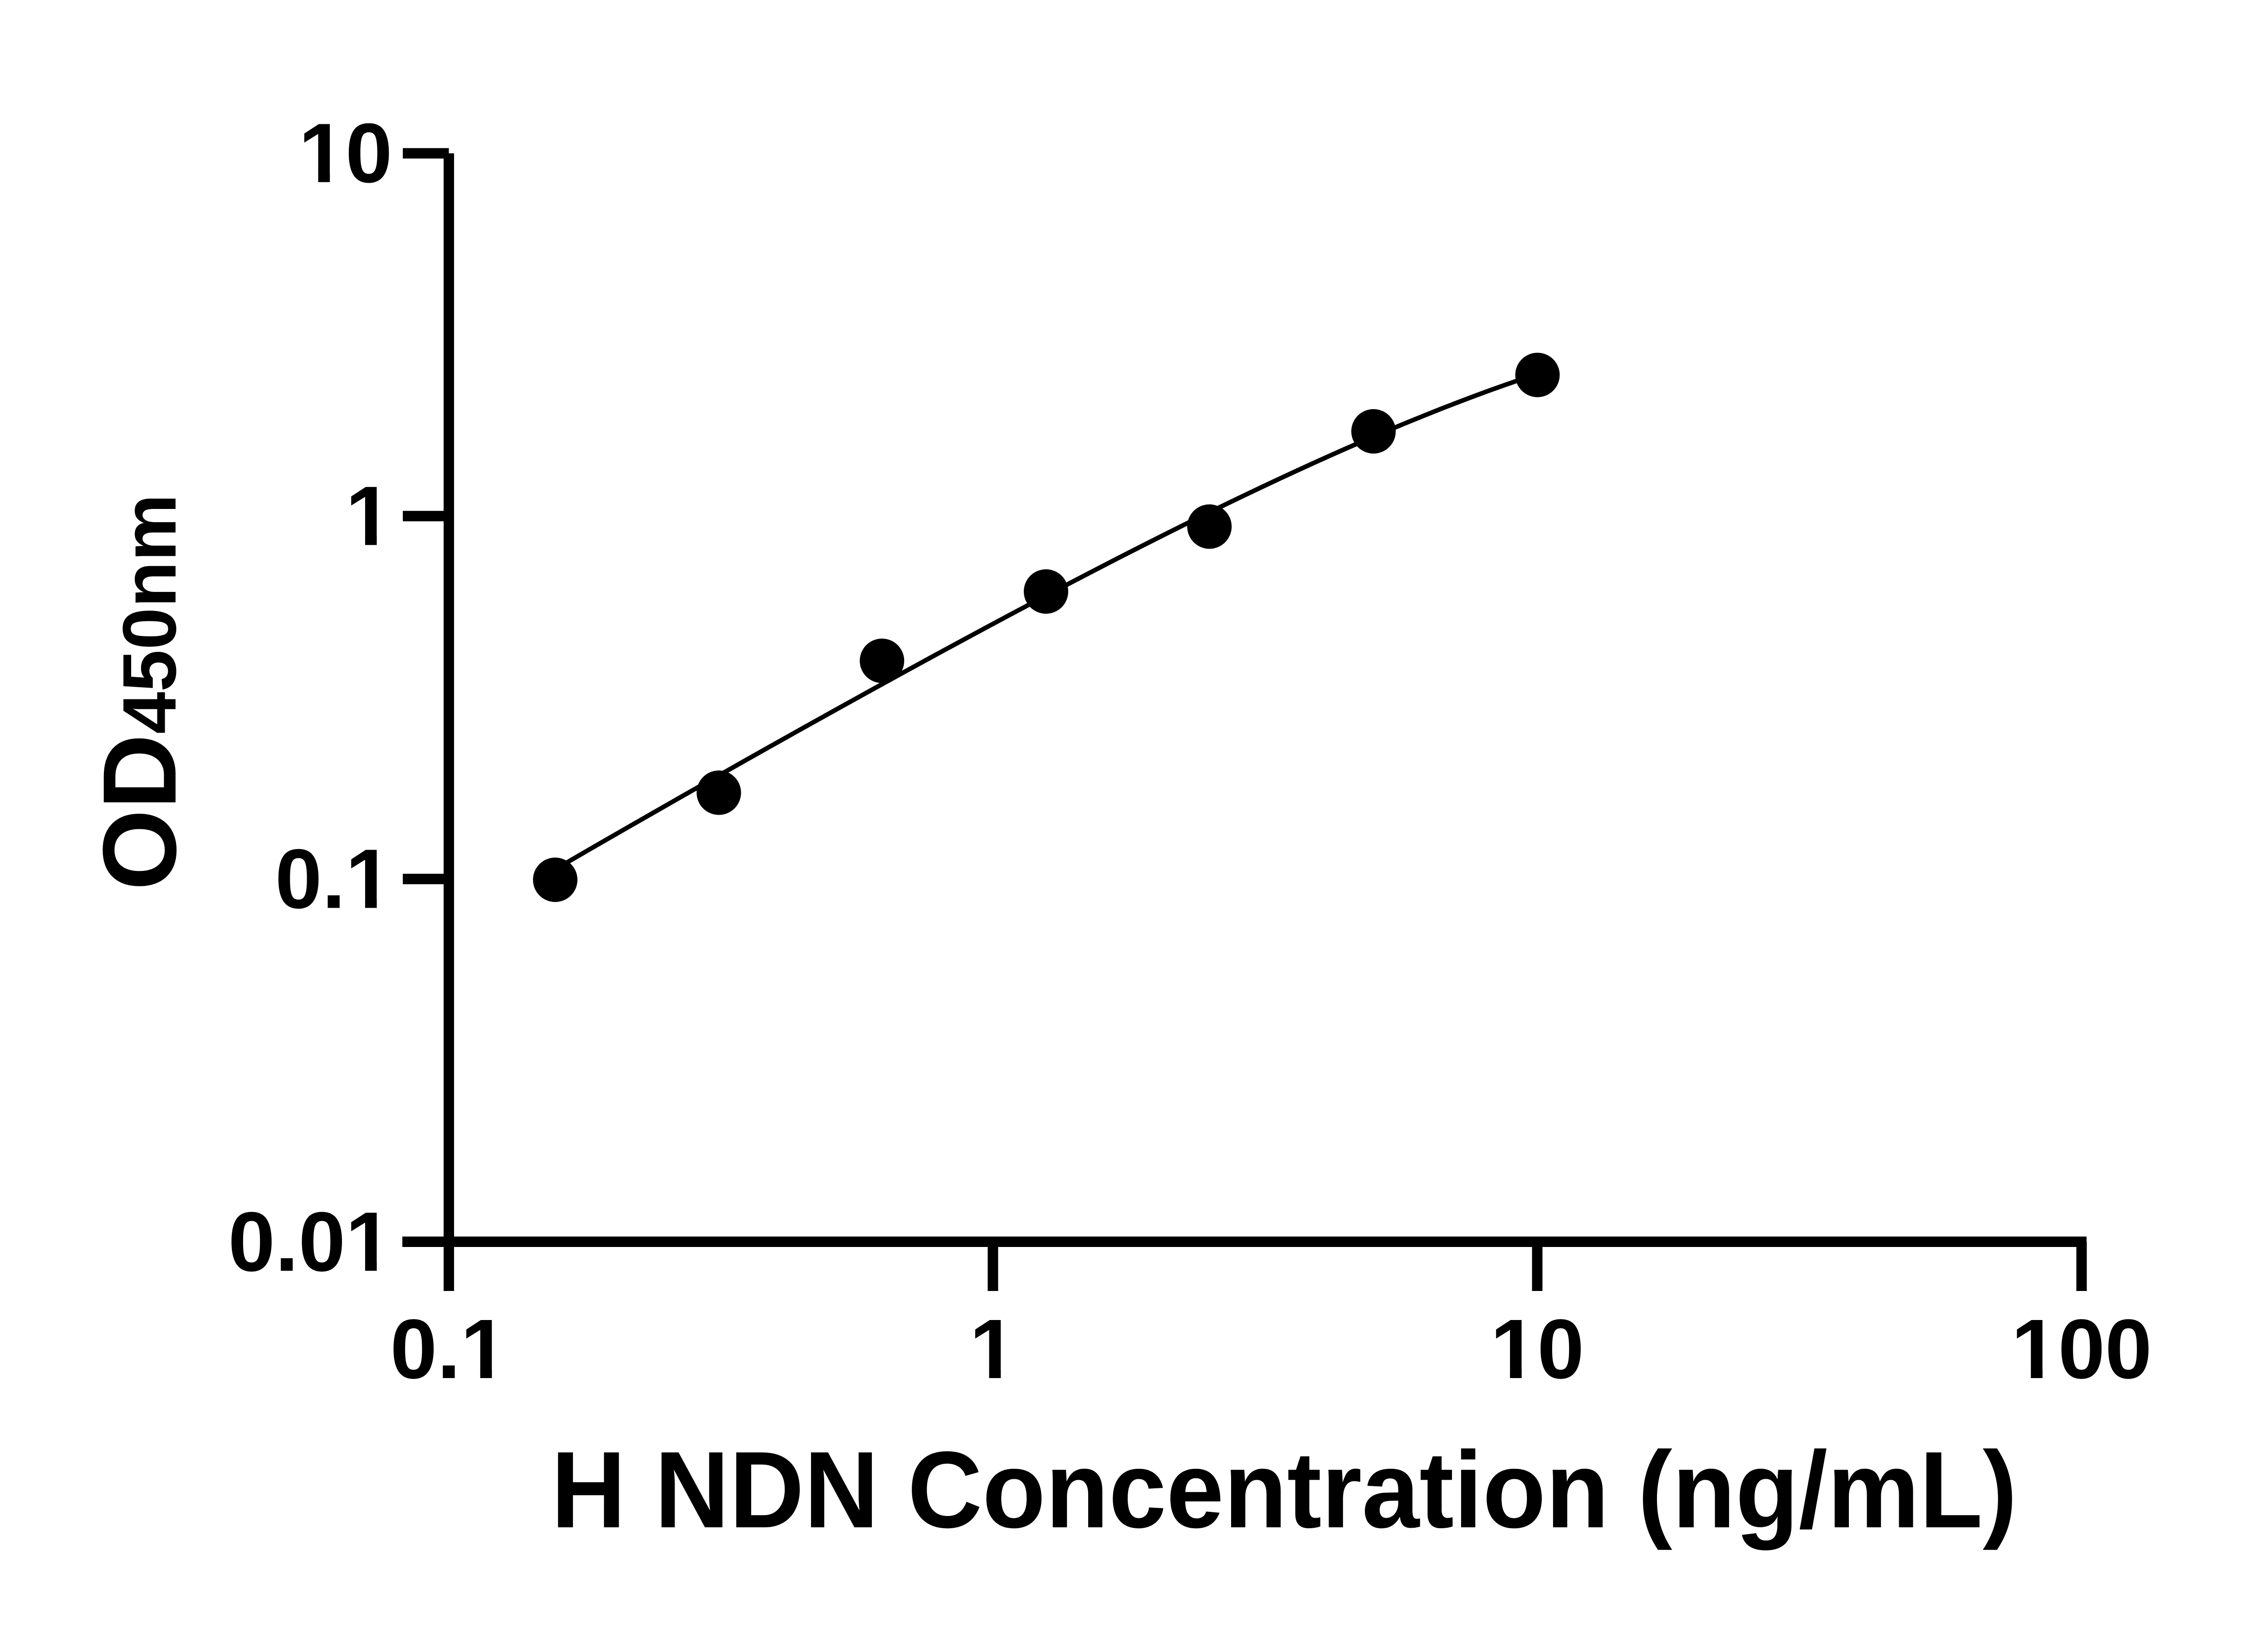  Describe the element at coordinates (1284, 1489) in the screenshot. I see `svg-text: H NDN Concentration (ng/mL)` at that location.